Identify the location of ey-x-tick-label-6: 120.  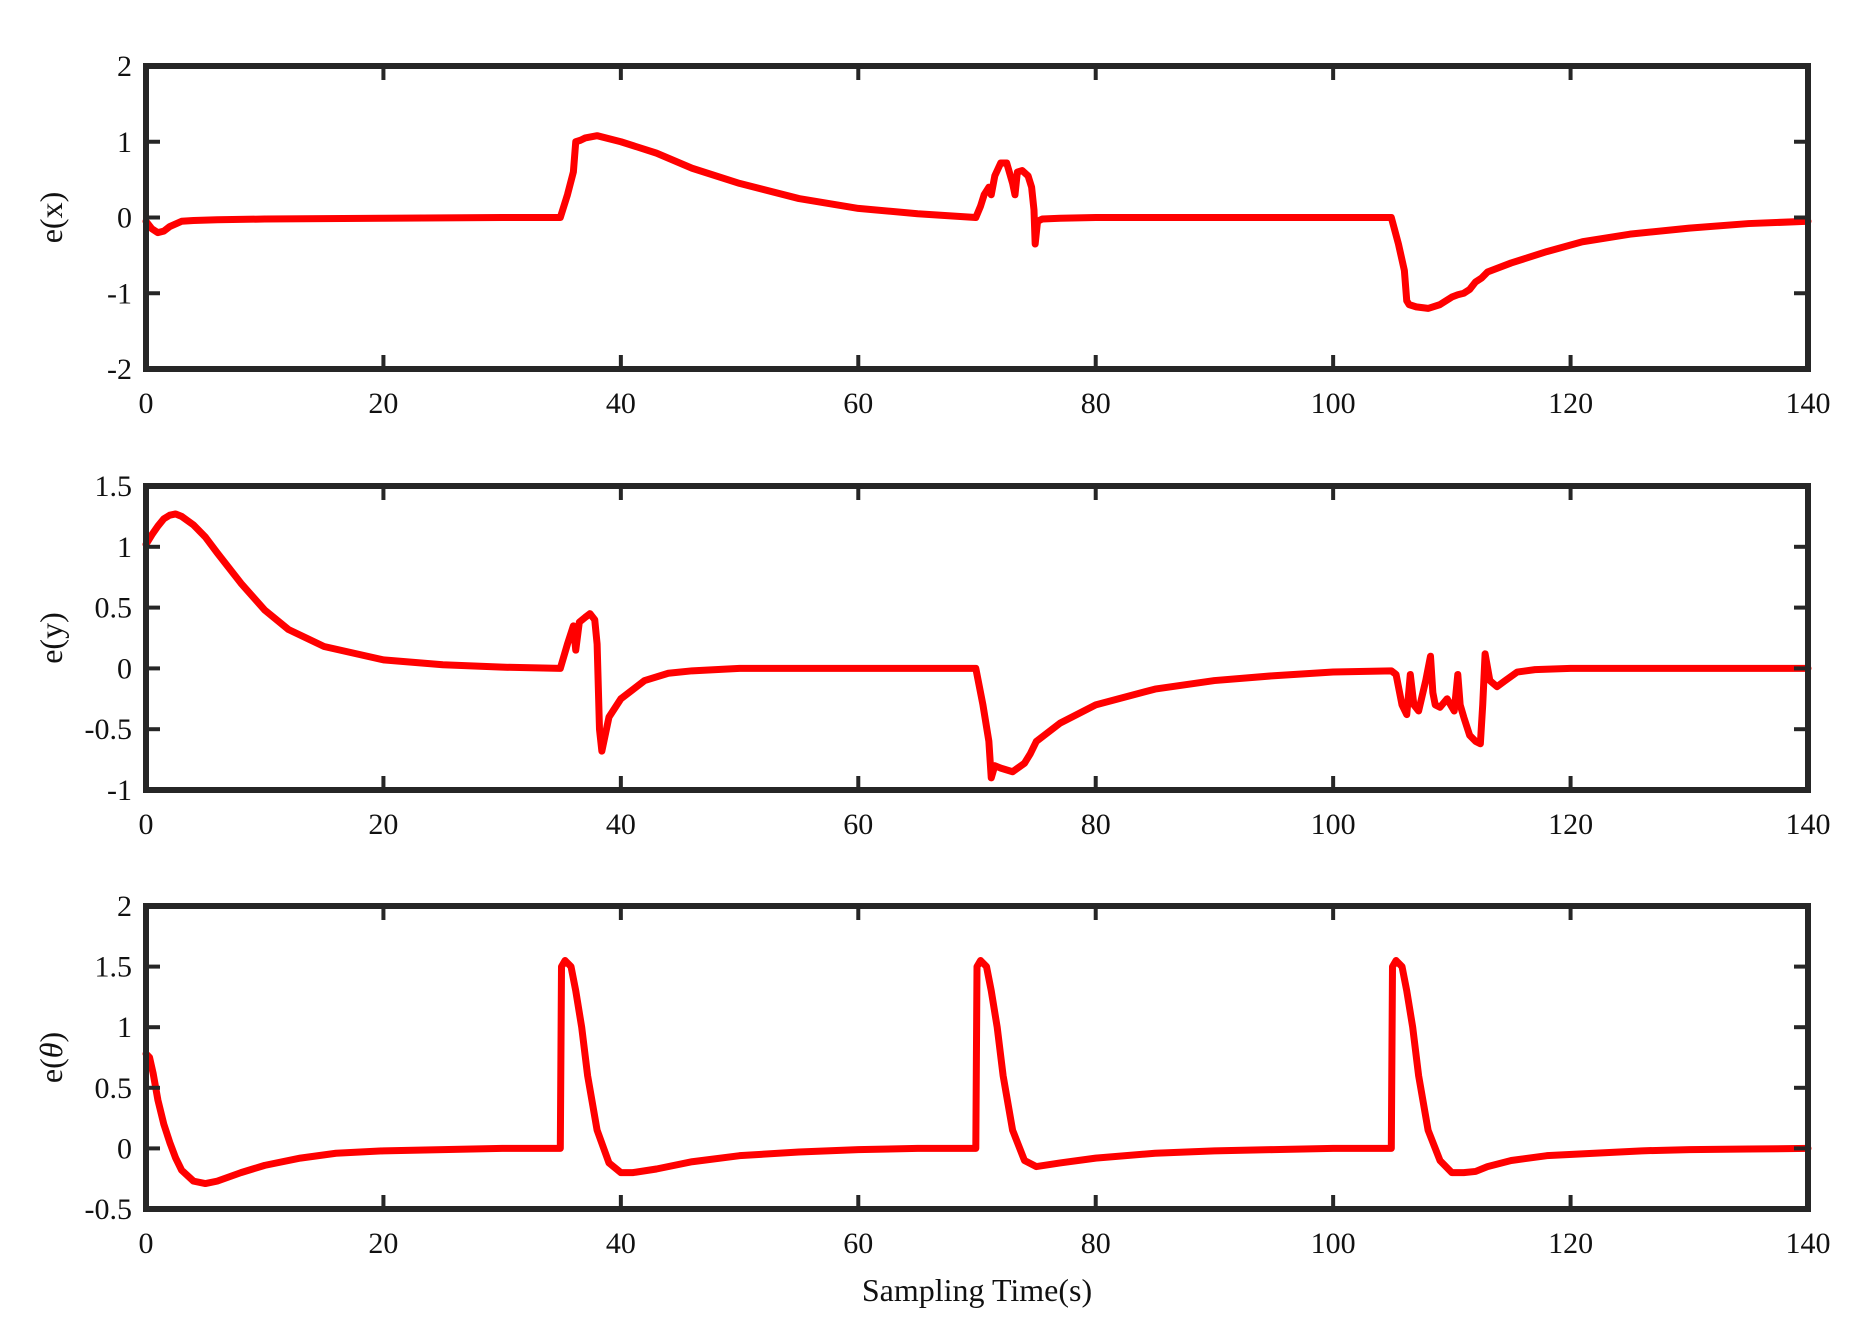
(1570, 824).